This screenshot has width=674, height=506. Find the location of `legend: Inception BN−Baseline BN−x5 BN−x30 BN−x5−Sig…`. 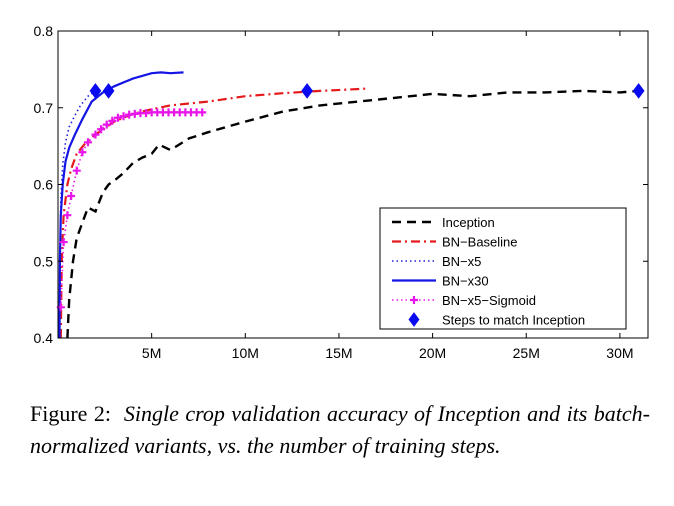

legend: Inception BN−Baseline BN−x5 BN−x30 BN−x5−Sig… is located at coordinates (503, 268).